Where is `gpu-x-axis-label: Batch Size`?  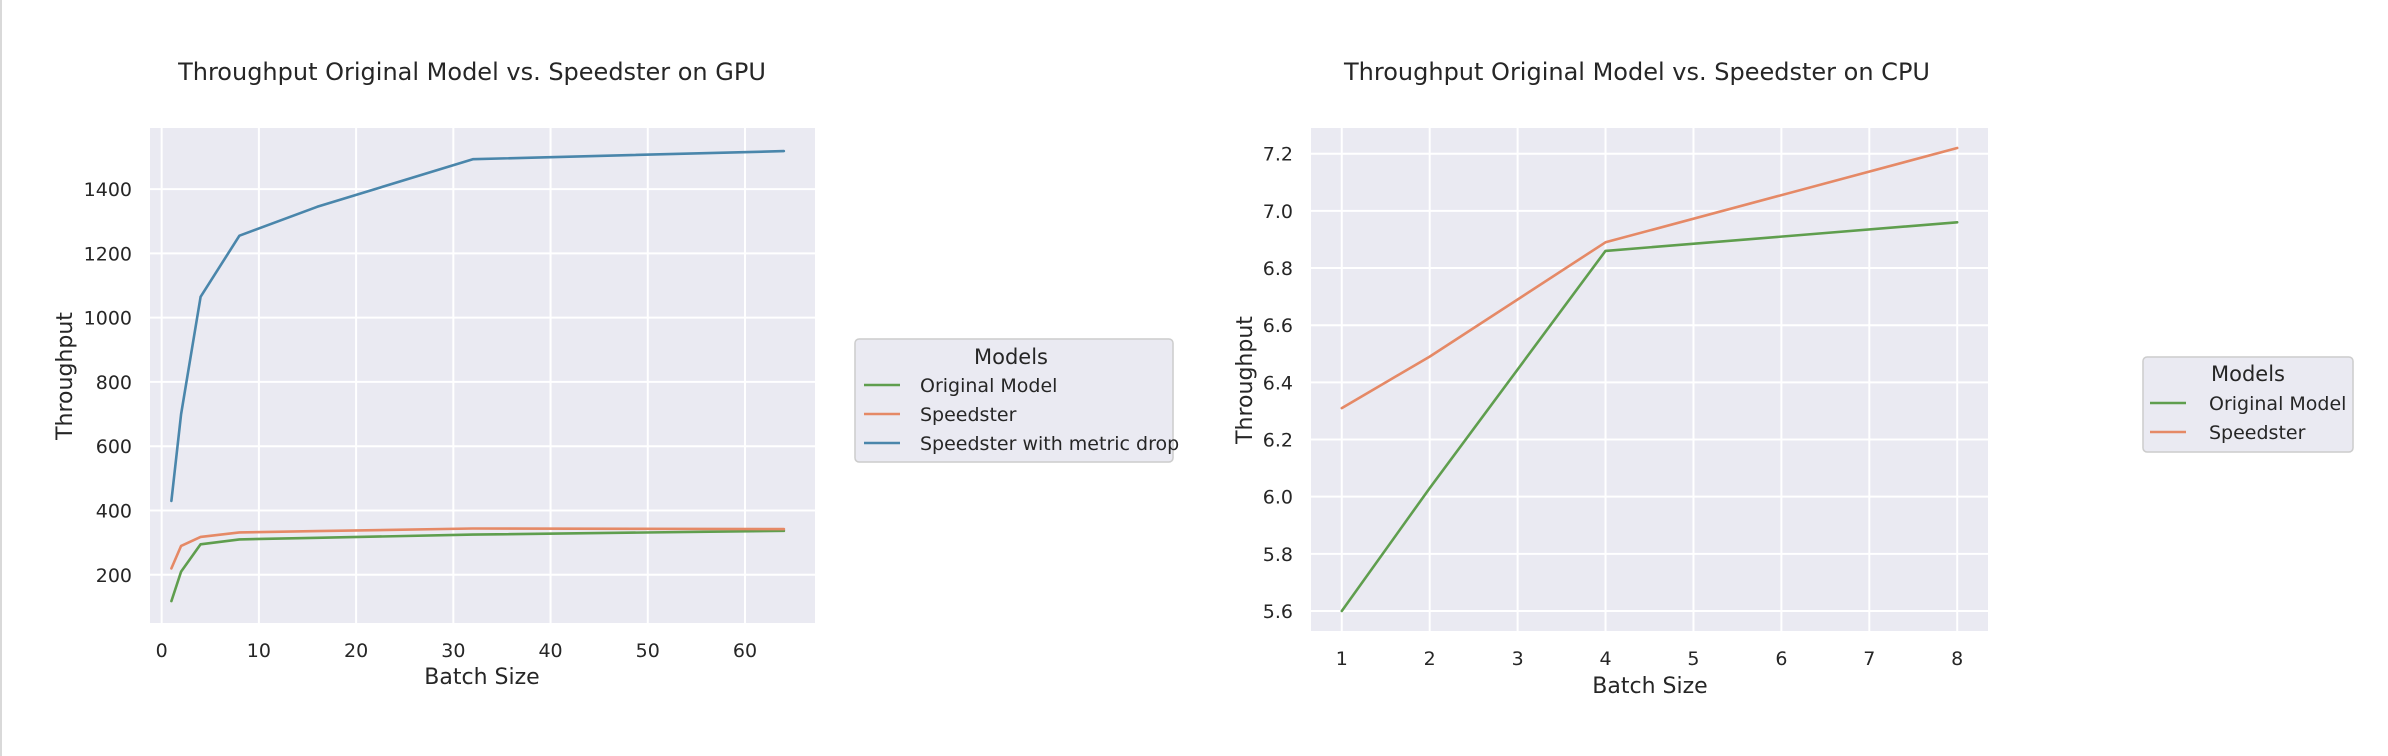
gpu-x-axis-label: Batch Size is located at coordinates (481, 677).